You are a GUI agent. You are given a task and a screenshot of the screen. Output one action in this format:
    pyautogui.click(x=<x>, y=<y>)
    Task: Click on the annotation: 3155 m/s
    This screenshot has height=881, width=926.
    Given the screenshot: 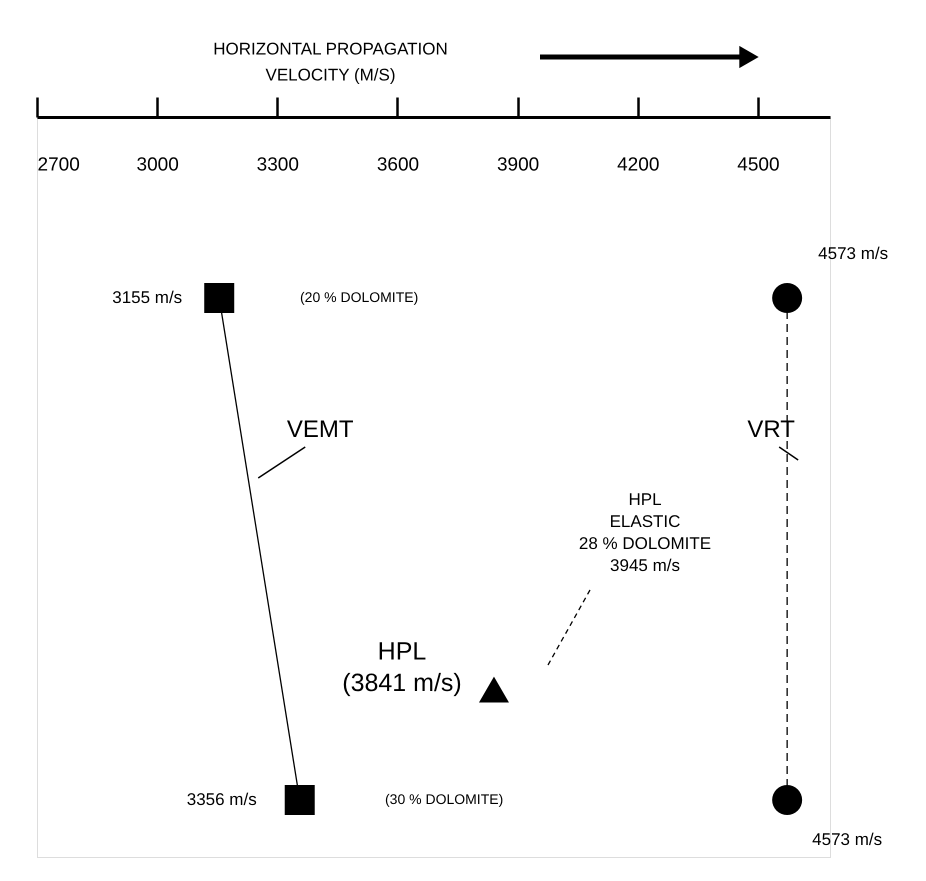 What is the action you would take?
    pyautogui.click(x=147, y=297)
    